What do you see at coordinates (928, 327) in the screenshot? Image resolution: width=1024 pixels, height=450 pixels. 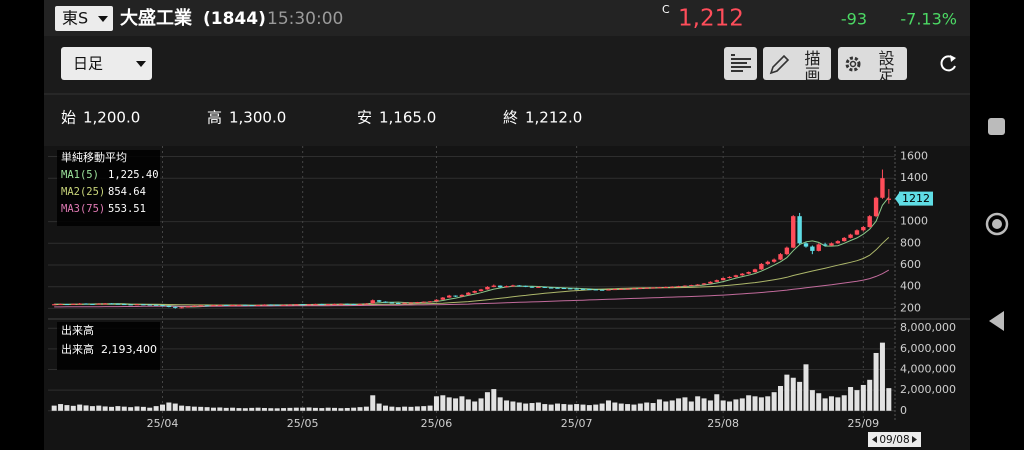 I see `y-tick-label: 8,000,000` at bounding box center [928, 327].